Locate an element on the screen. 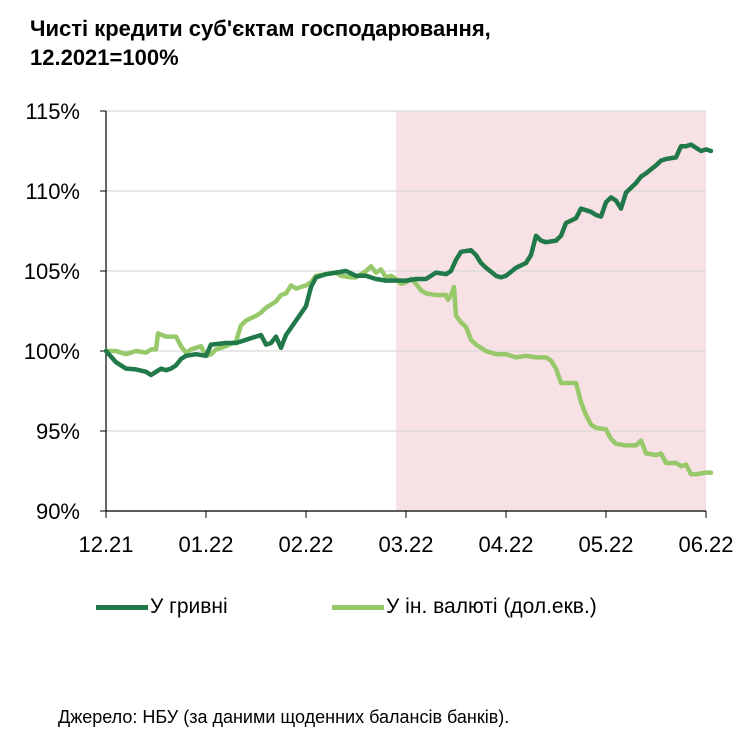 The image size is (733, 735). x-tick-label: 12.21 is located at coordinates (105, 544).